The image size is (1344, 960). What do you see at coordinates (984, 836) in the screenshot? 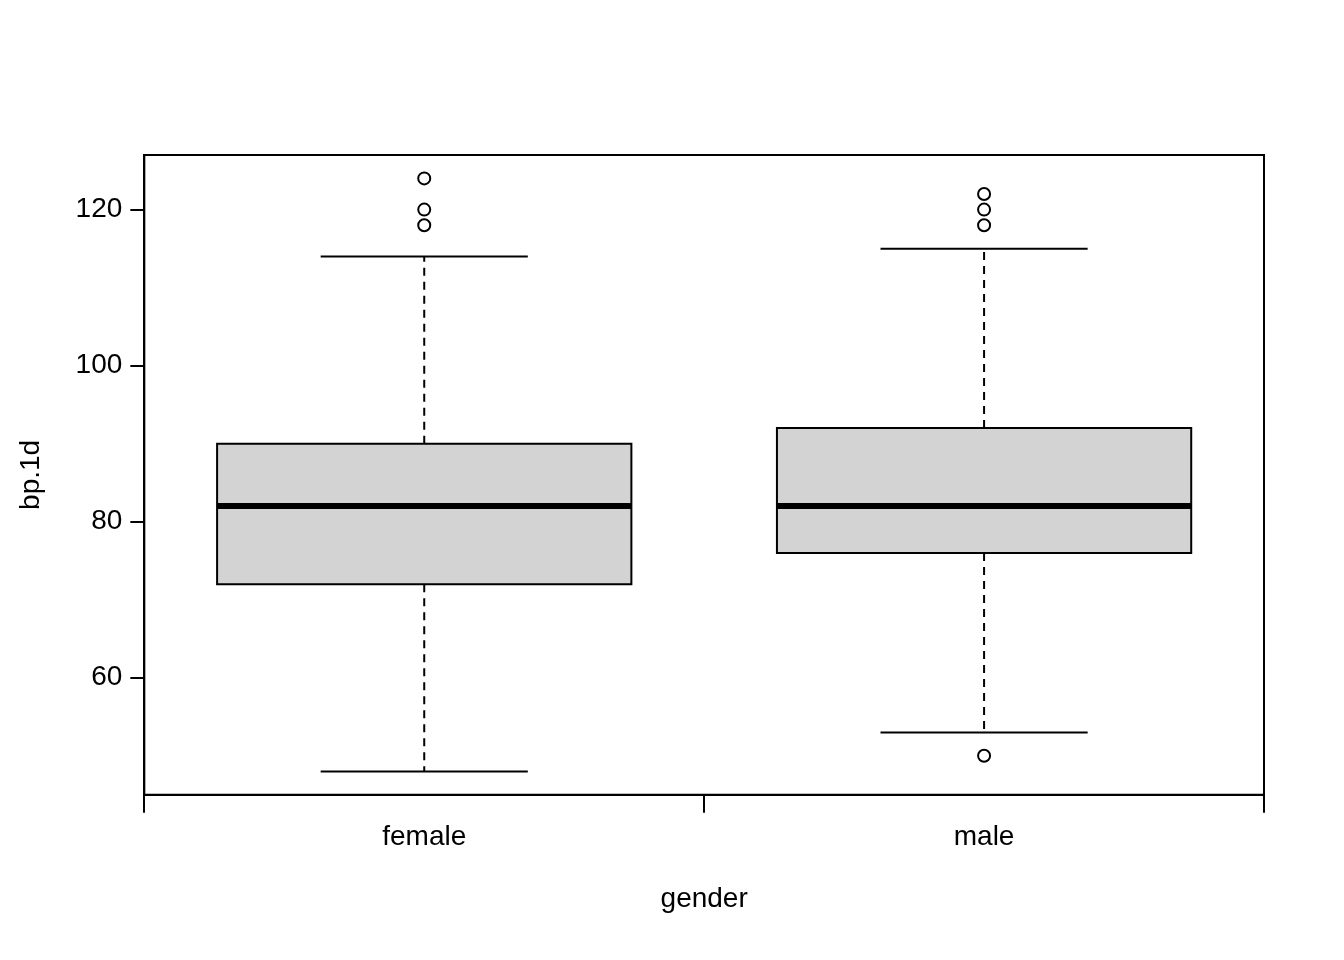
I see `x-tick-label: male` at bounding box center [984, 836].